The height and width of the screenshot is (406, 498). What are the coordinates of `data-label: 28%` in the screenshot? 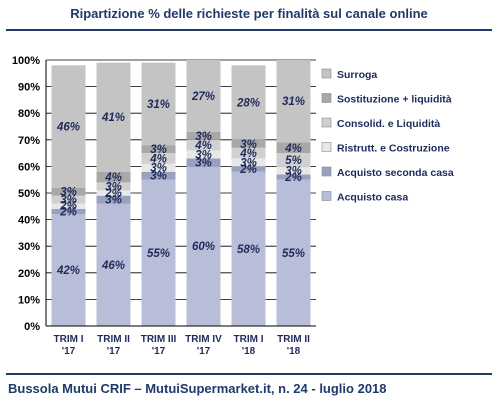 It's located at (248, 104).